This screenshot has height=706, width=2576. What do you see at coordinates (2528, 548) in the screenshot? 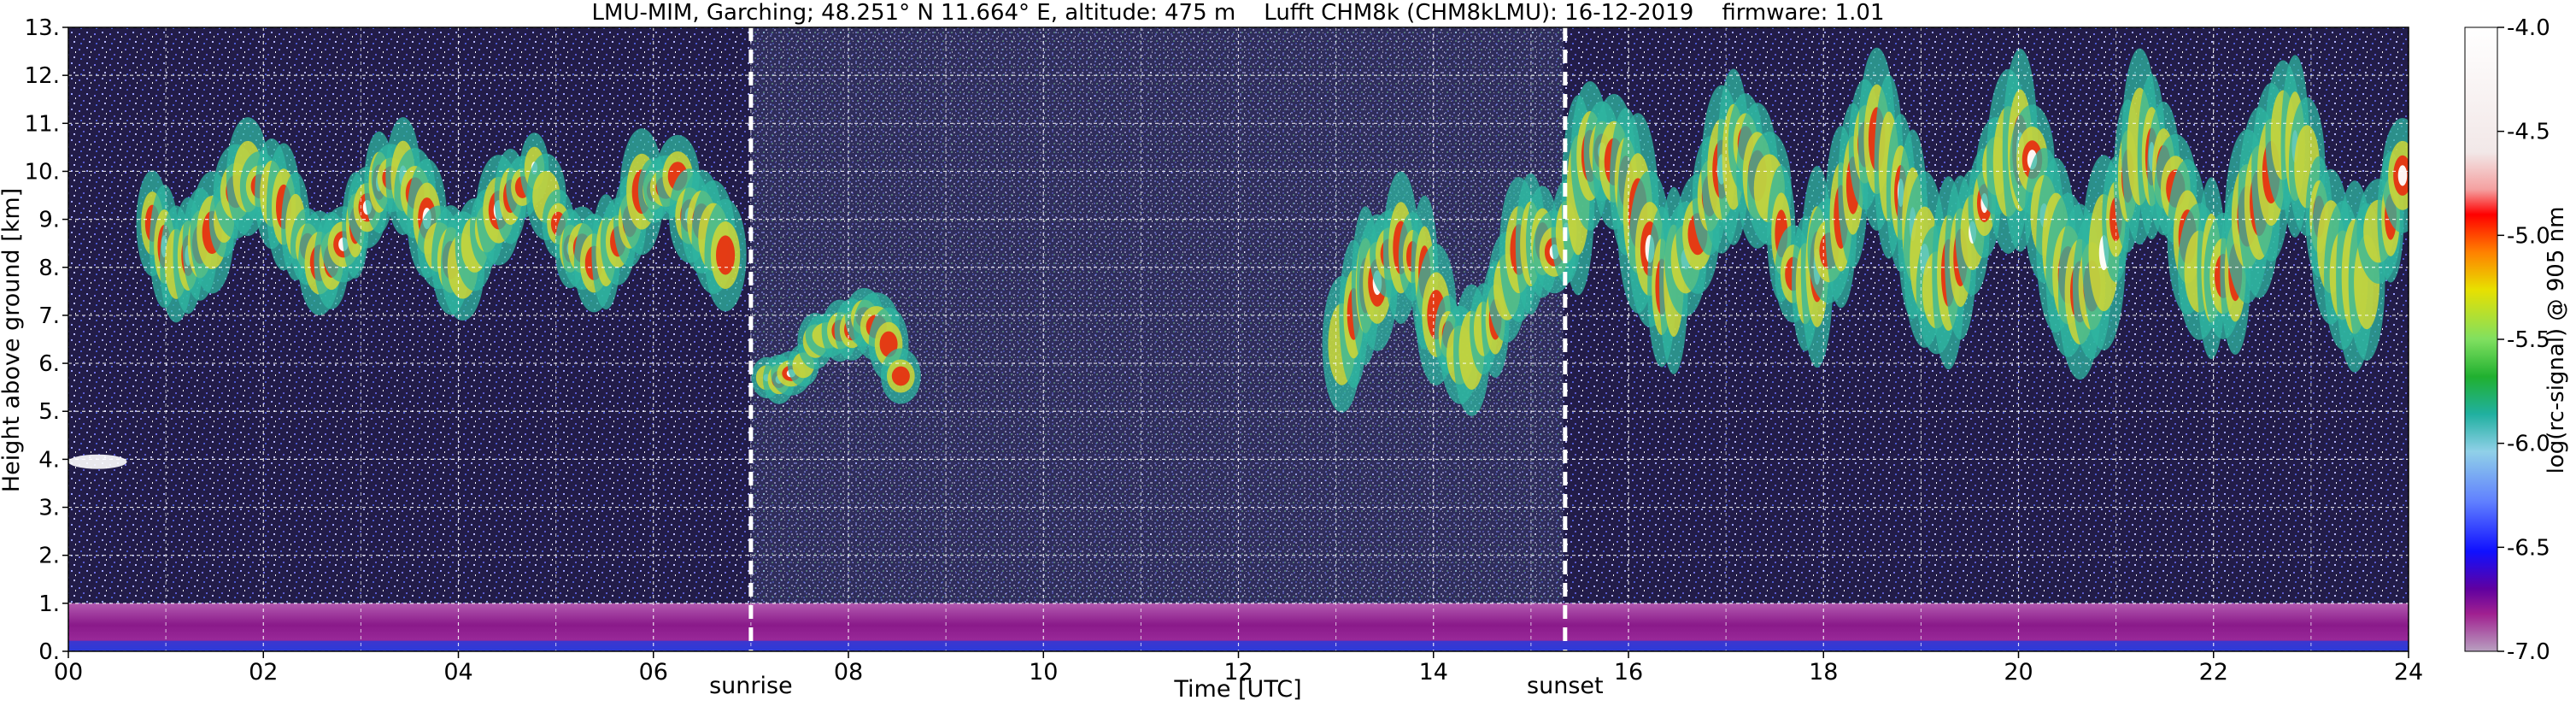
I see `colorbar-tick-label: -6.5` at bounding box center [2528, 548].